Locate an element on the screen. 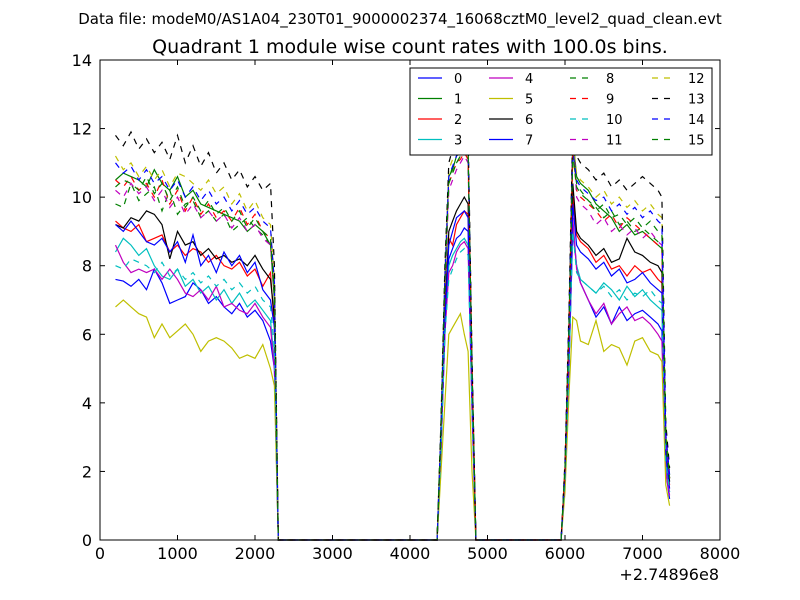 The height and width of the screenshot is (600, 800). x-tick-label: 7000 is located at coordinates (642, 553).